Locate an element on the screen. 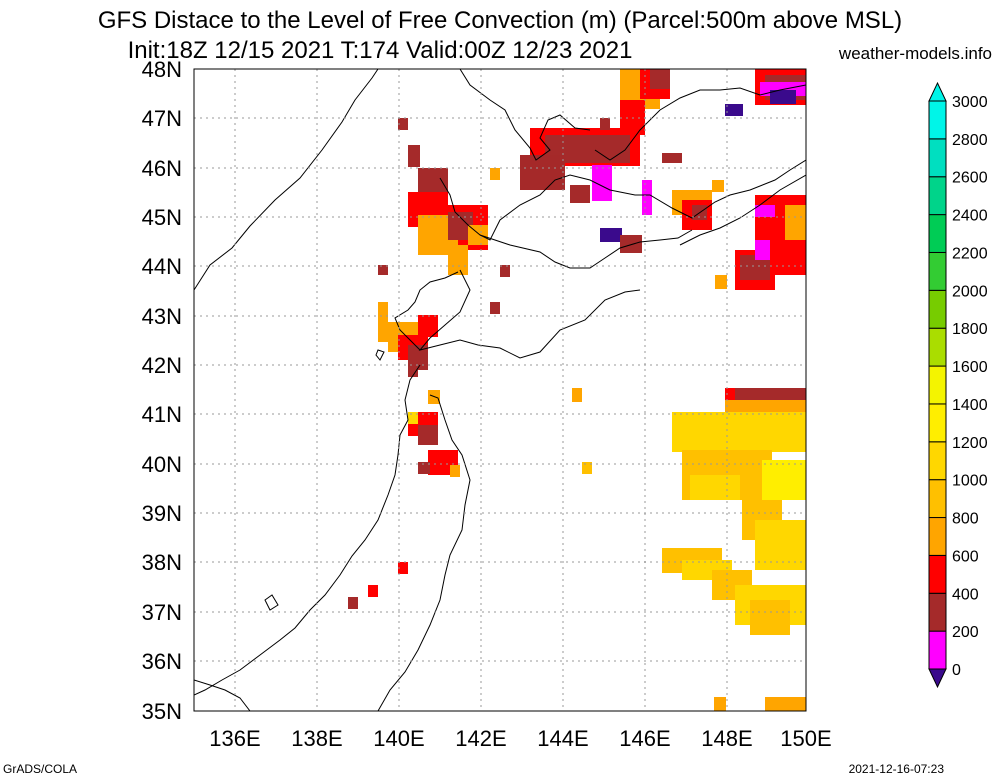 The width and height of the screenshot is (1000, 779). lat-label: 43N is located at coordinates (162, 316).